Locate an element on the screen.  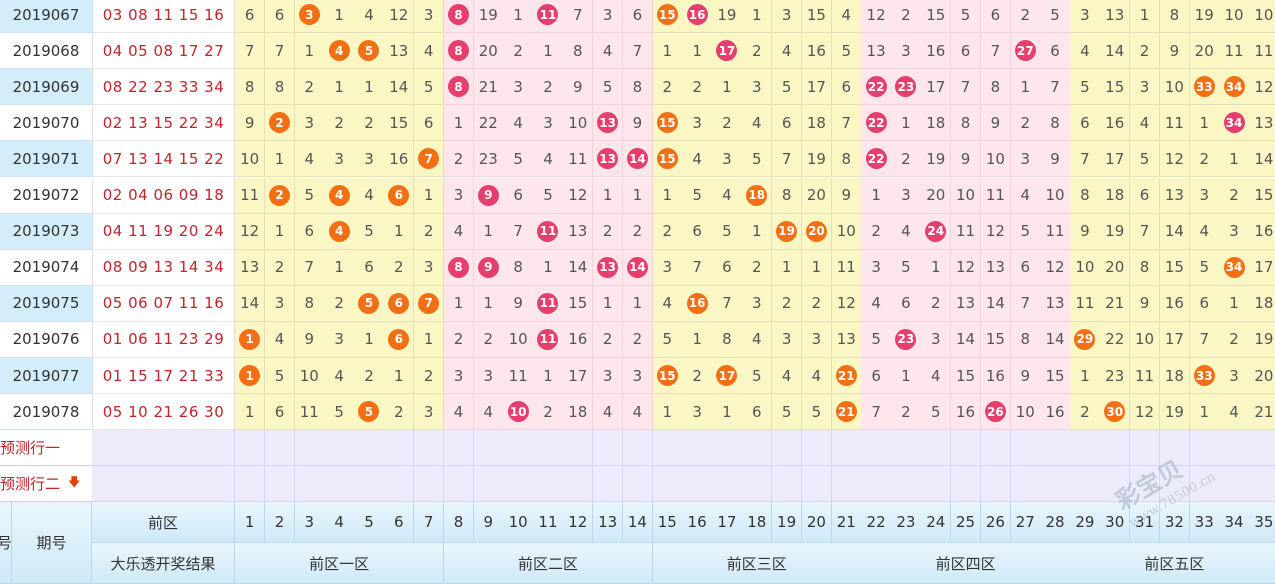
issue-number: 2019071 is located at coordinates (46, 159).